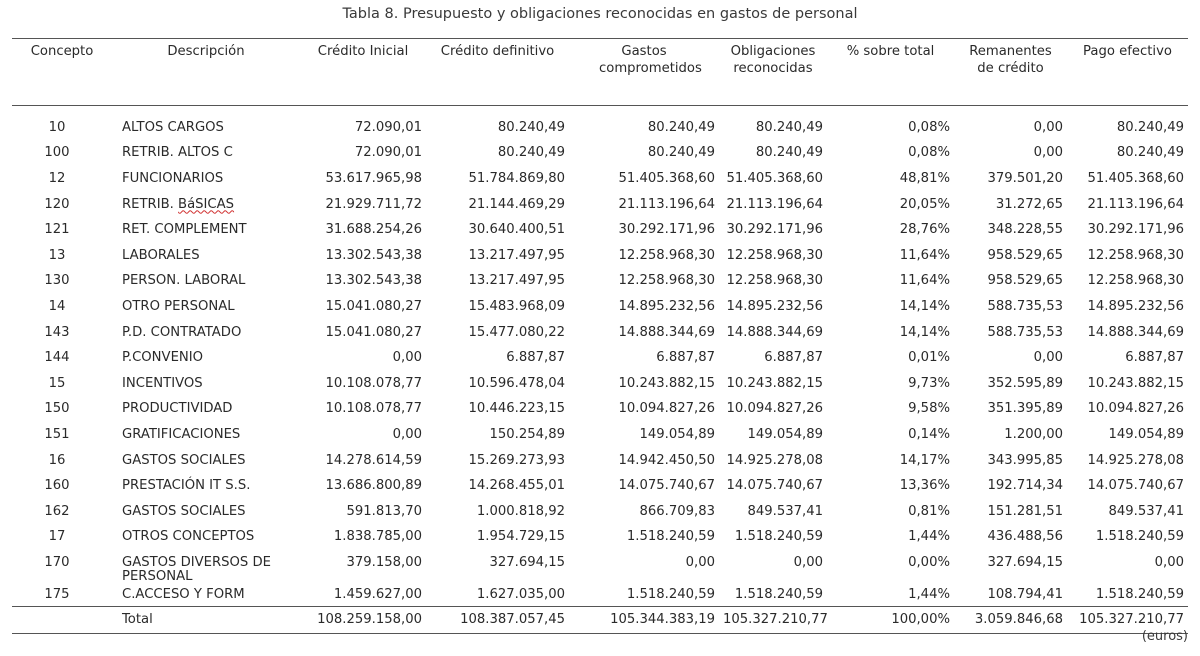  Describe the element at coordinates (774, 230) in the screenshot. I see `cell-obligaciones-reconocidas: 30.292.171,96` at that location.